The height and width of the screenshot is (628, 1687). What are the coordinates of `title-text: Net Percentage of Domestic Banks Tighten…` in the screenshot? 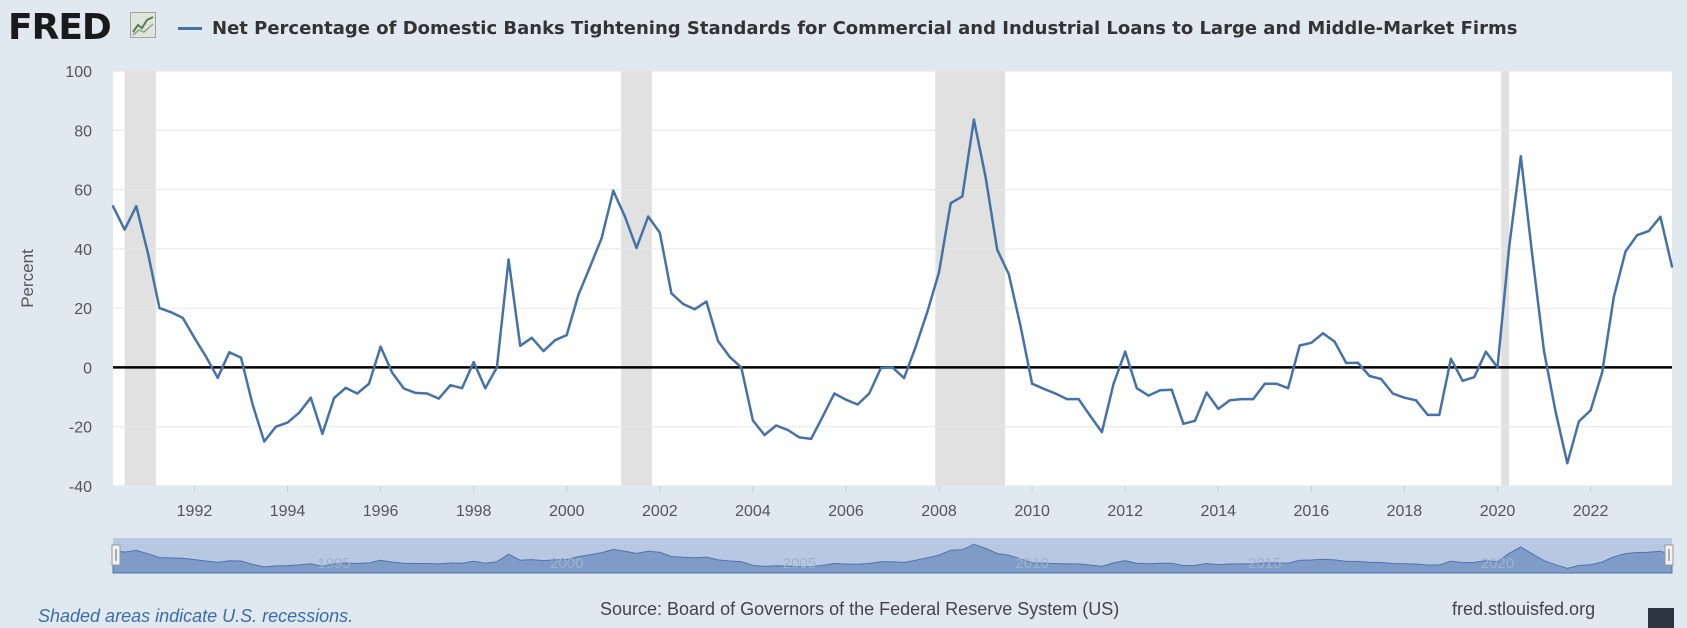 It's located at (865, 28).